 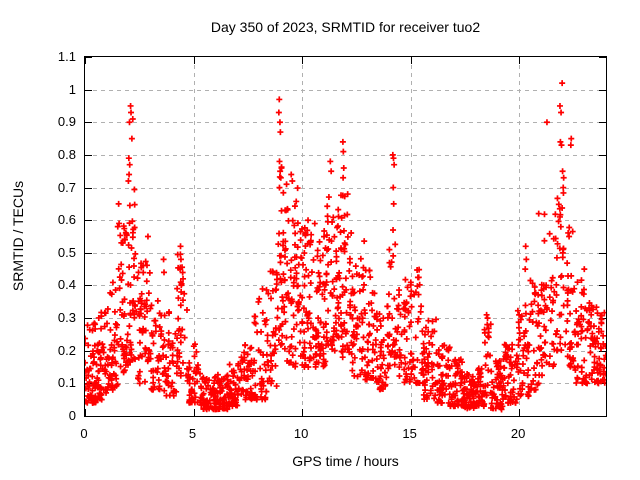 What do you see at coordinates (518, 433) in the screenshot?
I see `x-tick-label: 20` at bounding box center [518, 433].